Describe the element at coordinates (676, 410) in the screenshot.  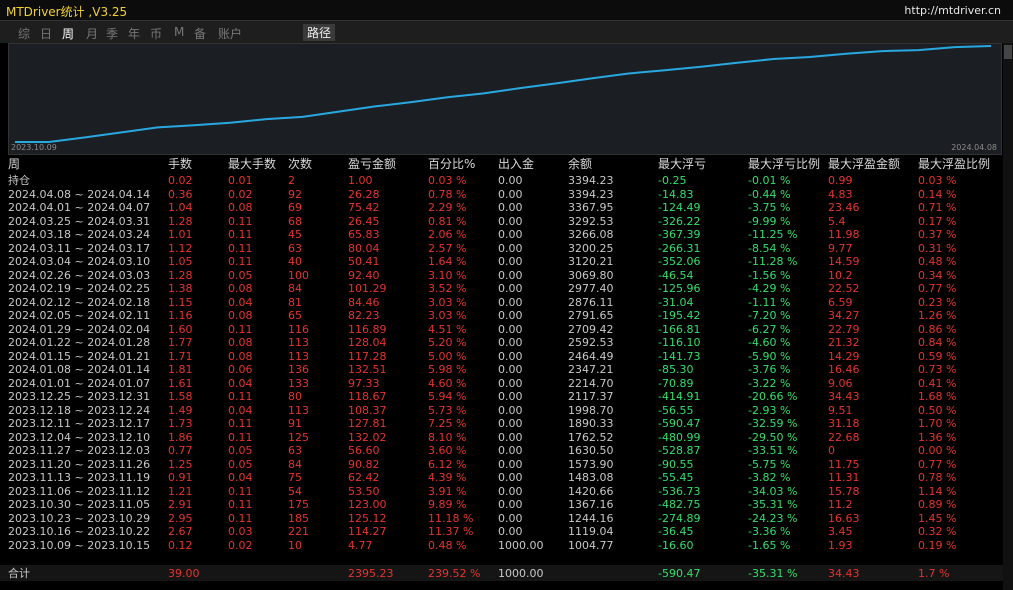
I see `table-cell: -56.55` at that location.